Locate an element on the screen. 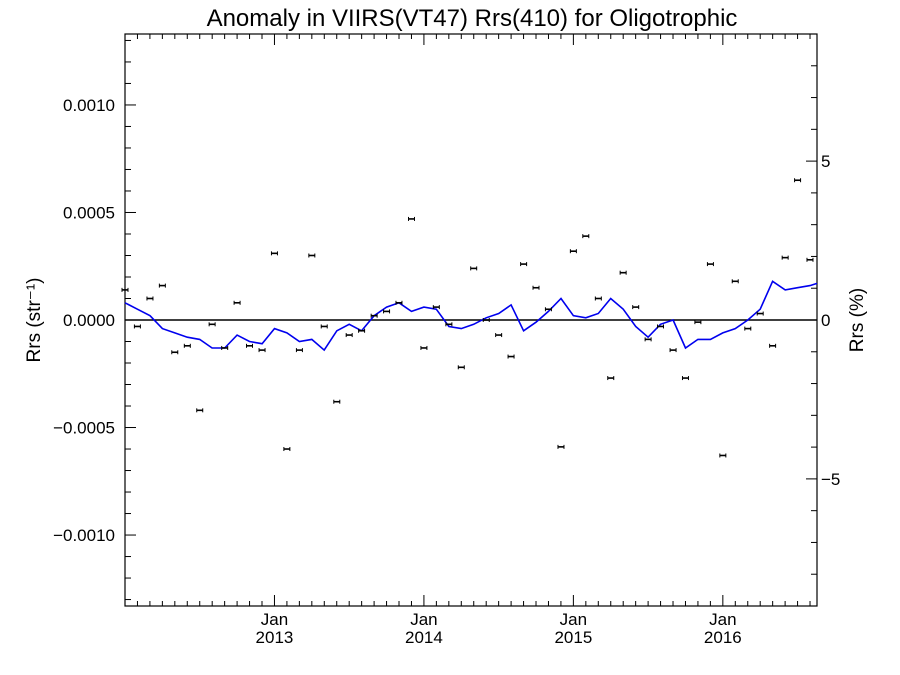 This screenshot has width=900, height=675. left-tick-label: 0.0005 is located at coordinates (89, 212).